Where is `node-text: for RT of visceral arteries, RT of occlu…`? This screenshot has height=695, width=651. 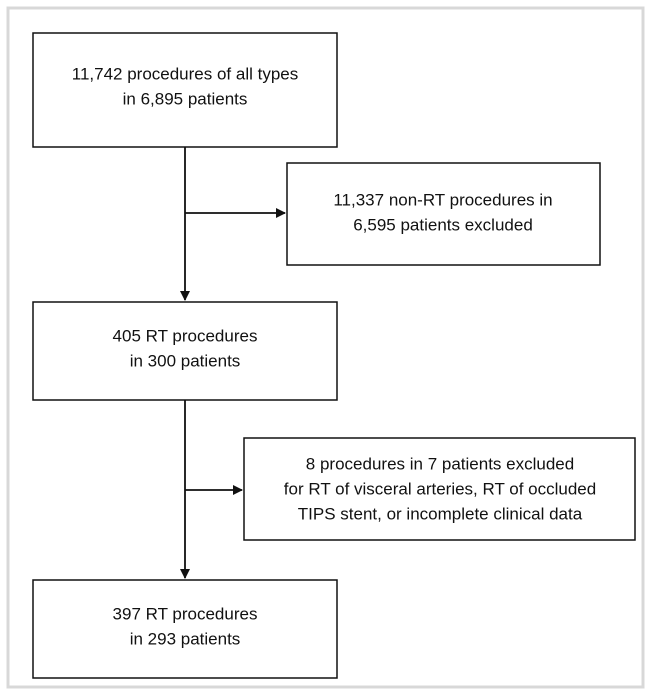 node-text: for RT of visceral arteries, RT of occlu… is located at coordinates (440, 488).